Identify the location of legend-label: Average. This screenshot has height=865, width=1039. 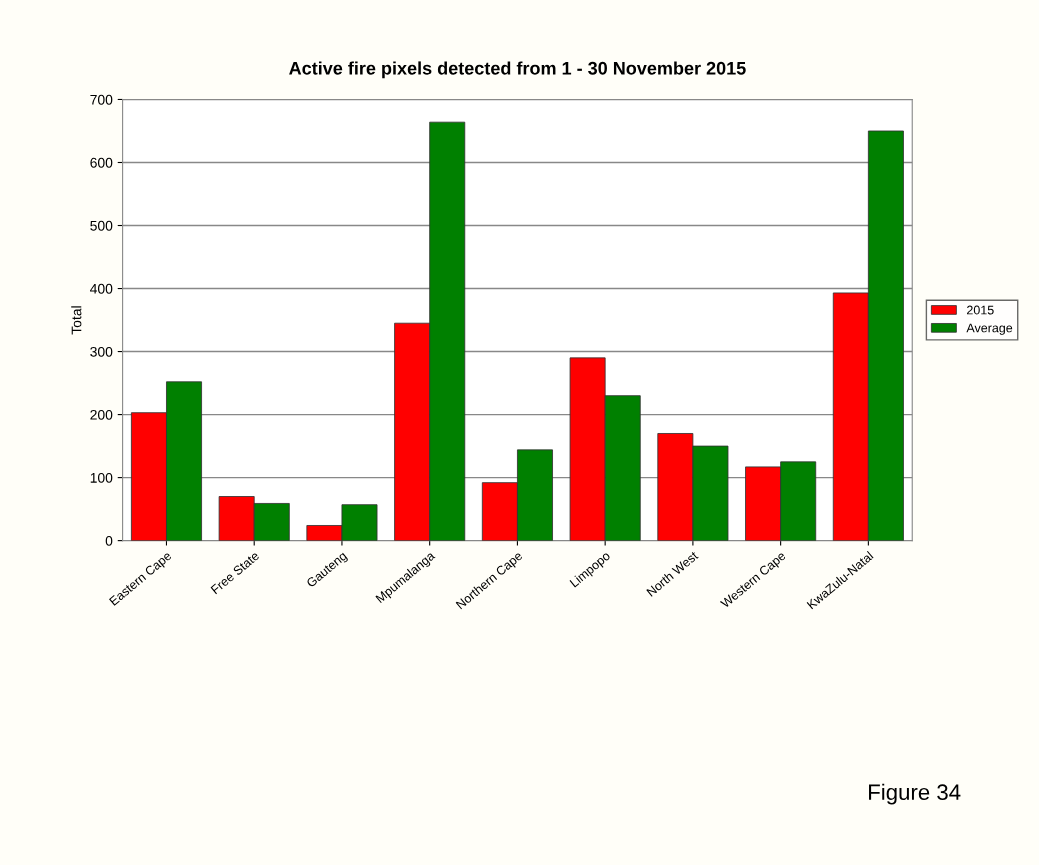
(989, 329).